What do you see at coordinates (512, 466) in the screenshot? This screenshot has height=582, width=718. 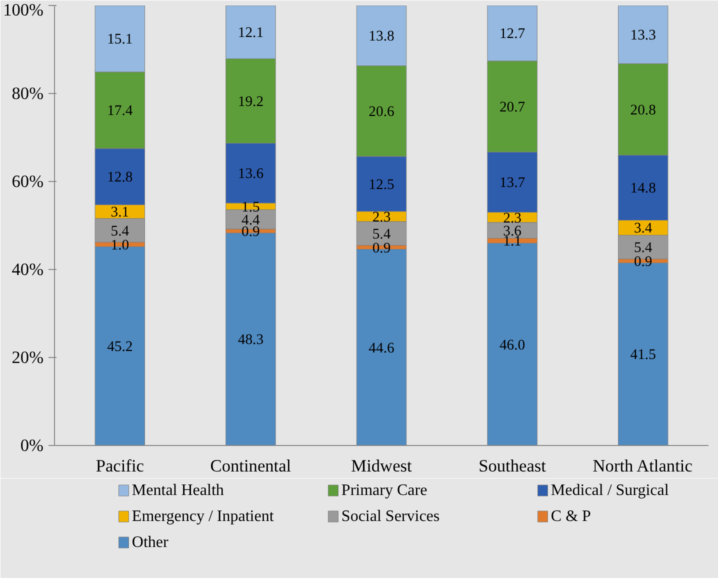 I see `x-tick-label: Southeast` at bounding box center [512, 466].